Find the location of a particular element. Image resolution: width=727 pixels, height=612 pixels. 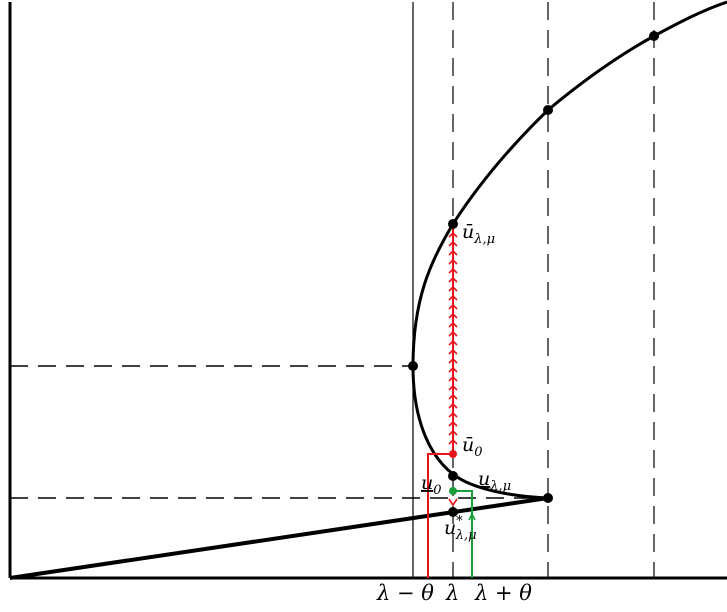

point-endpoint is located at coordinates (548, 498).